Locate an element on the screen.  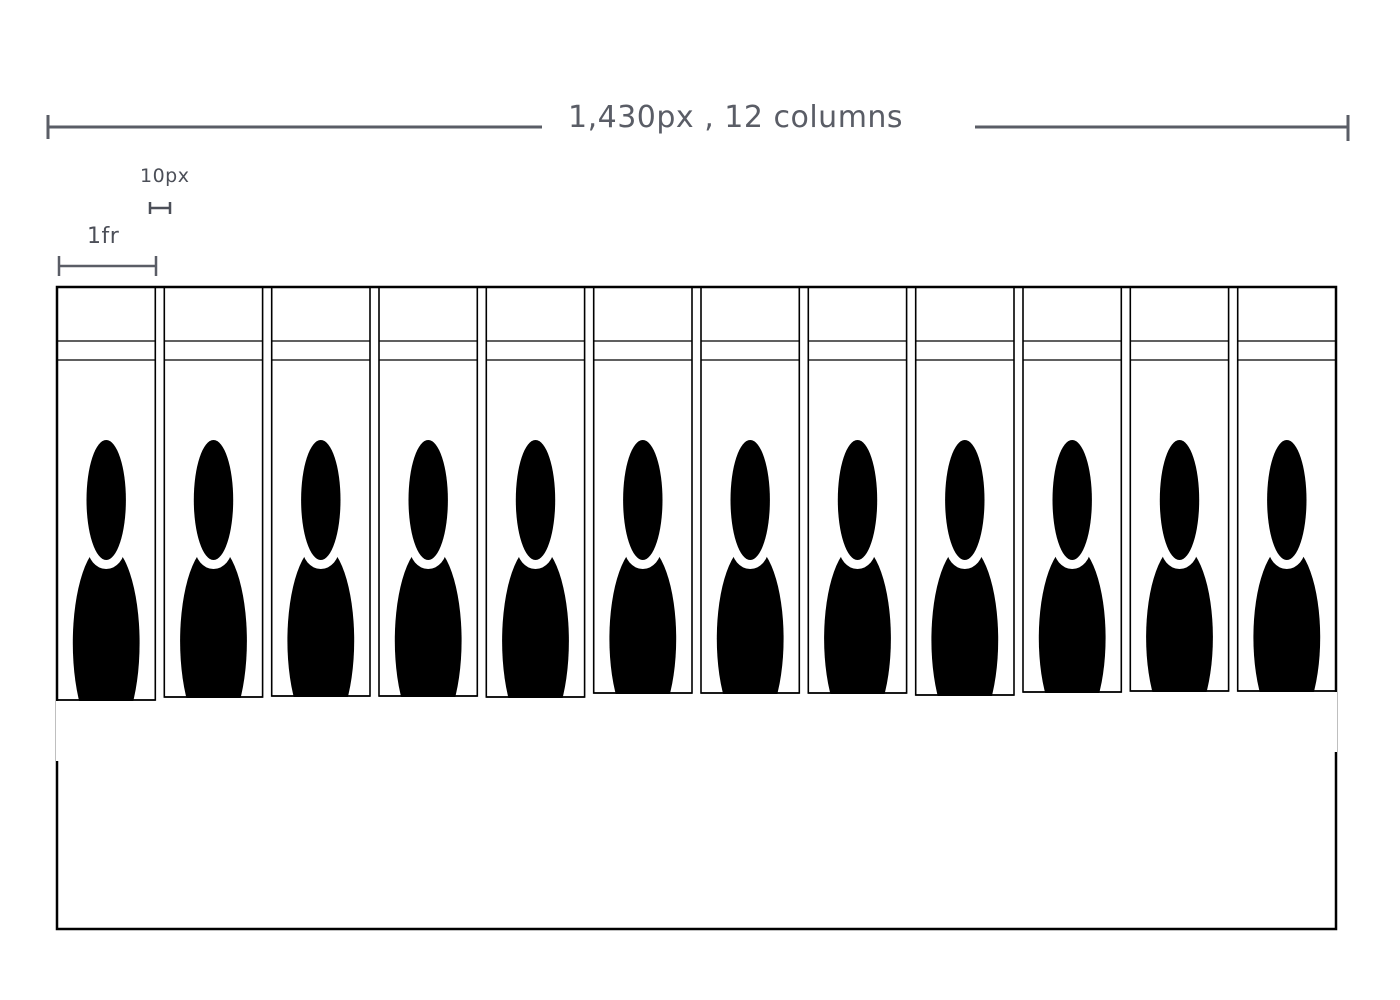
gap-label: 10px is located at coordinates (165, 176).